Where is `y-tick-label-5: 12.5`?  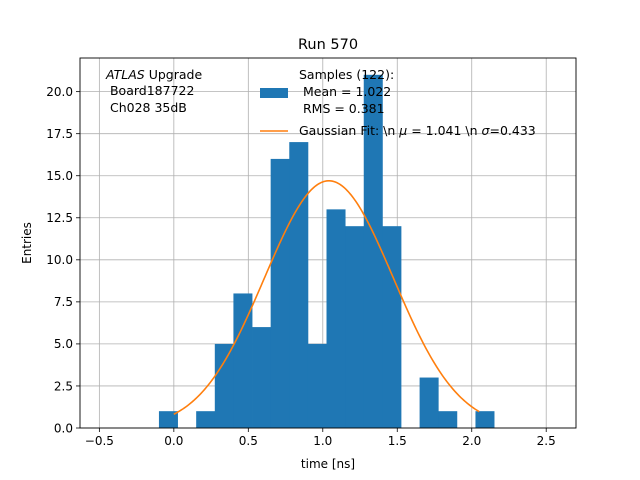 y-tick-label-5: 12.5 is located at coordinates (59, 218).